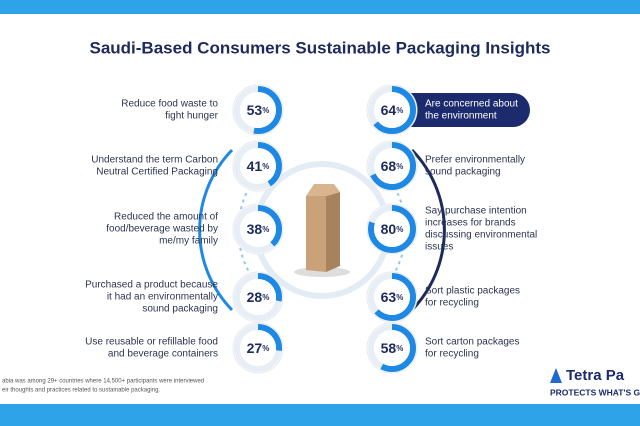 This screenshot has height=426, width=640. I want to click on value-label: 80%, so click(392, 229).